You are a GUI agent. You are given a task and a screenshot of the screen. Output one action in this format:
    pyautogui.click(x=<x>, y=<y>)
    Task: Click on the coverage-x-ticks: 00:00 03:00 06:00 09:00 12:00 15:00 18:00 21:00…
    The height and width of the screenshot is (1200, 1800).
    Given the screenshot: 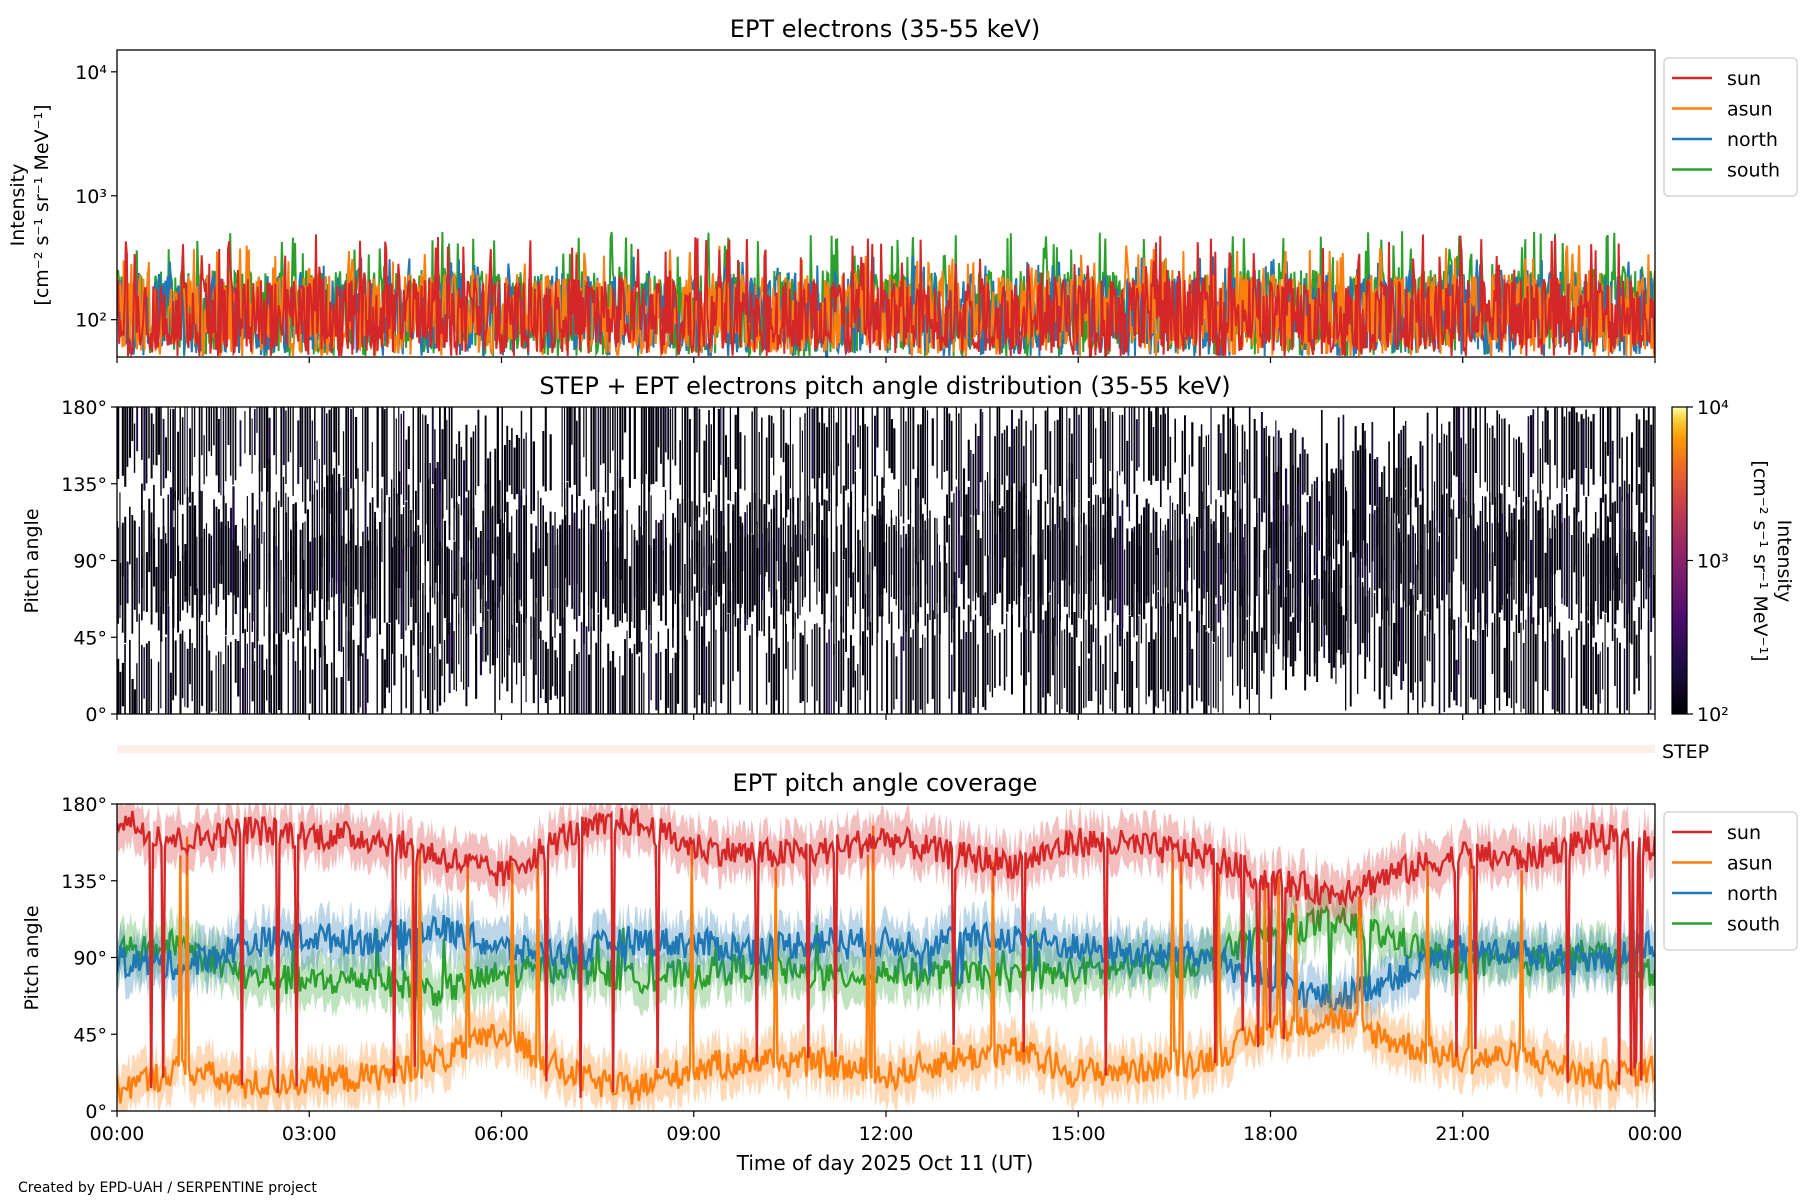 What is the action you would take?
    pyautogui.click(x=886, y=1128)
    